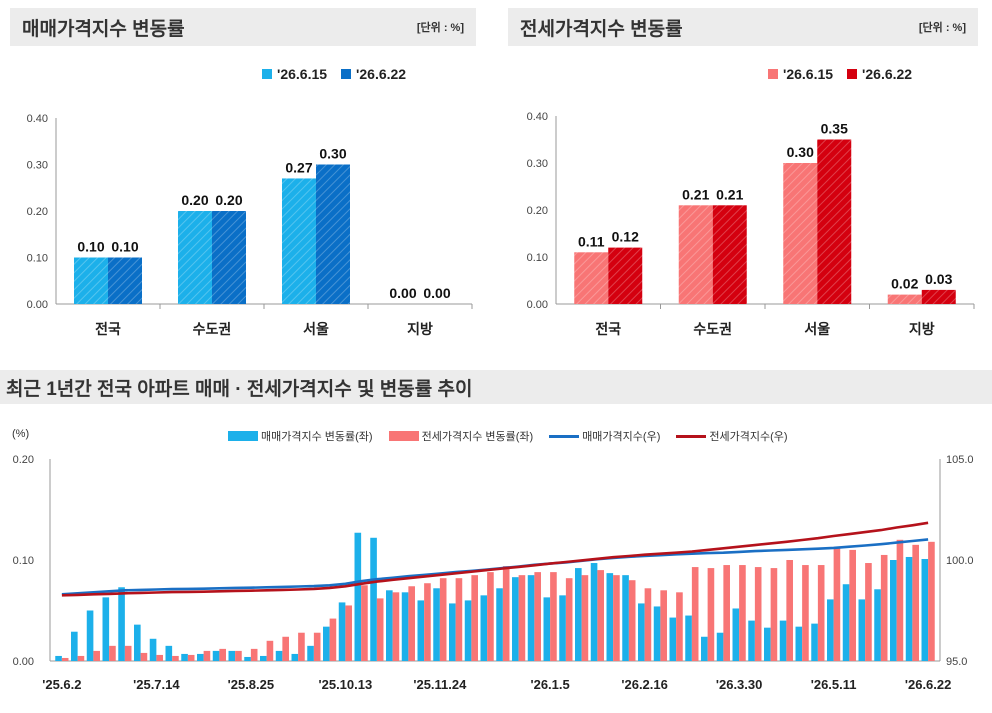 The image size is (992, 713). Describe the element at coordinates (402, 293) in the screenshot. I see `left-bar-label-3-0: 0.00` at that location.